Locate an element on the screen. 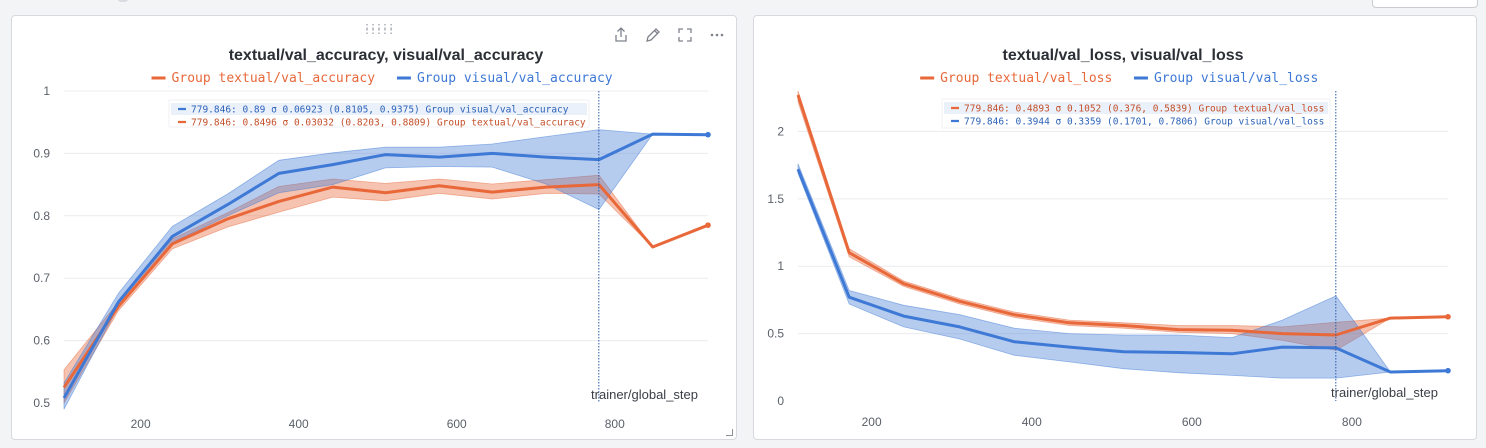 This screenshot has width=1486, height=448. legend-label-textual: Group textual/val_accuracy is located at coordinates (274, 78).